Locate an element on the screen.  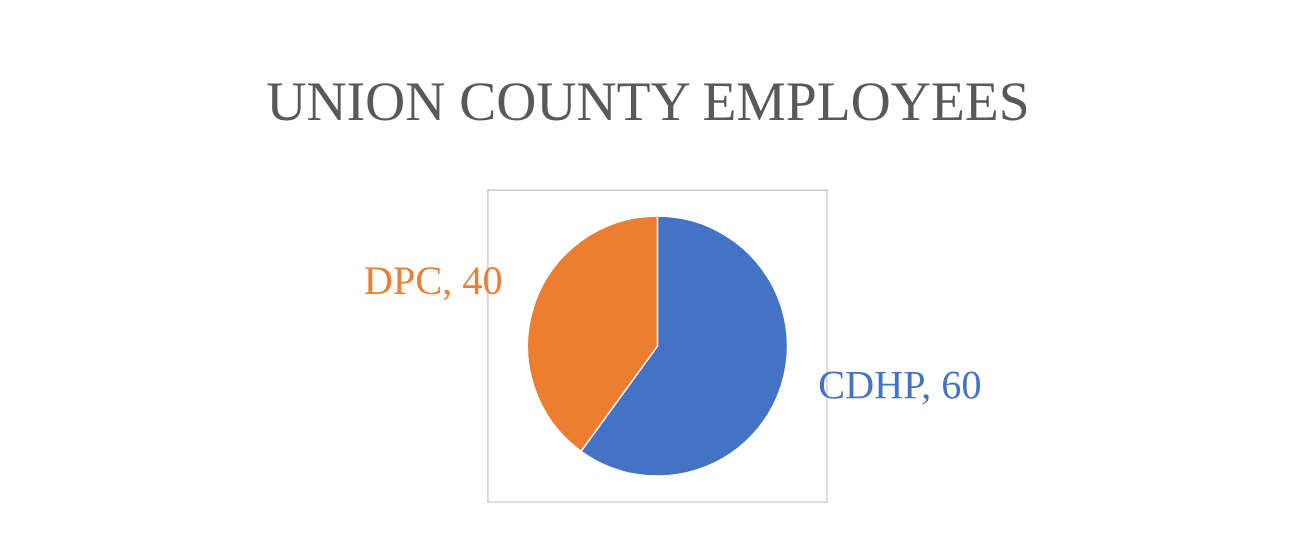
data-label: DPC, 40 is located at coordinates (433, 284).